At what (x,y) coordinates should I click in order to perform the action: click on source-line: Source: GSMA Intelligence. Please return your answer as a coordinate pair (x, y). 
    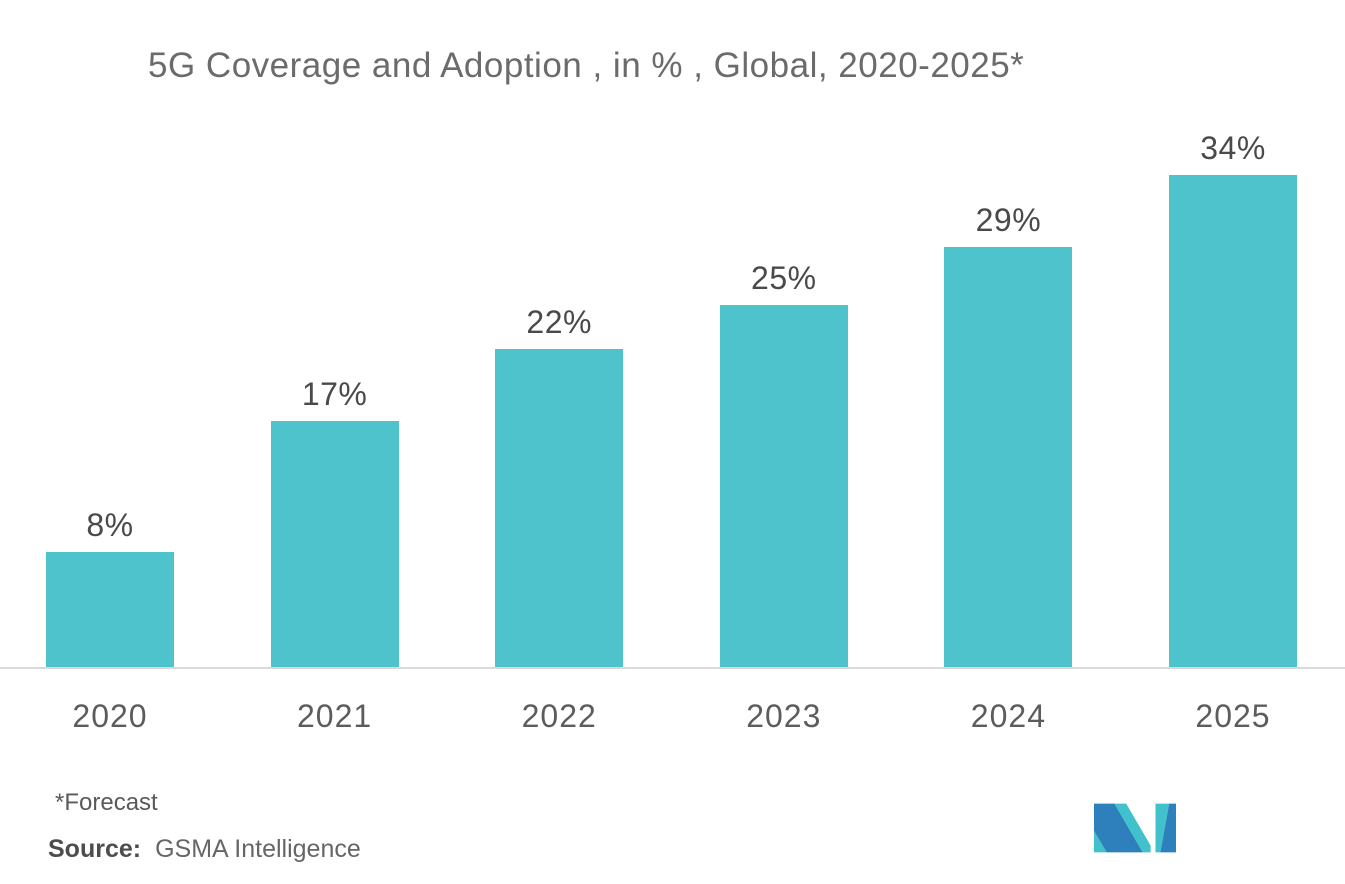
    Looking at the image, I should click on (204, 849).